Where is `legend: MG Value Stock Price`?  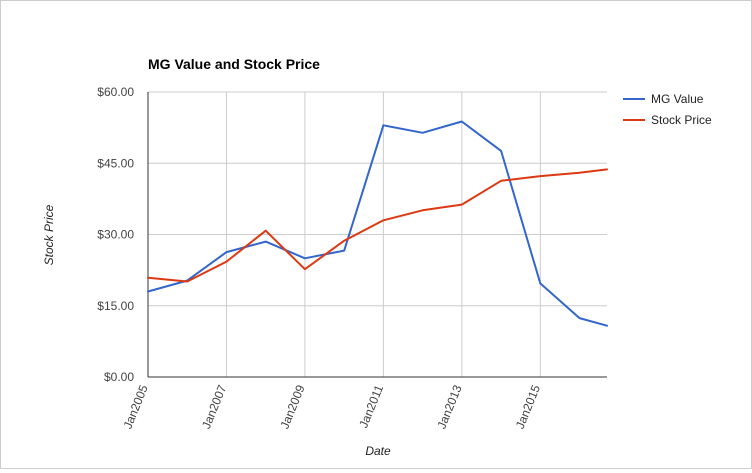 legend: MG Value Stock Price is located at coordinates (667, 109).